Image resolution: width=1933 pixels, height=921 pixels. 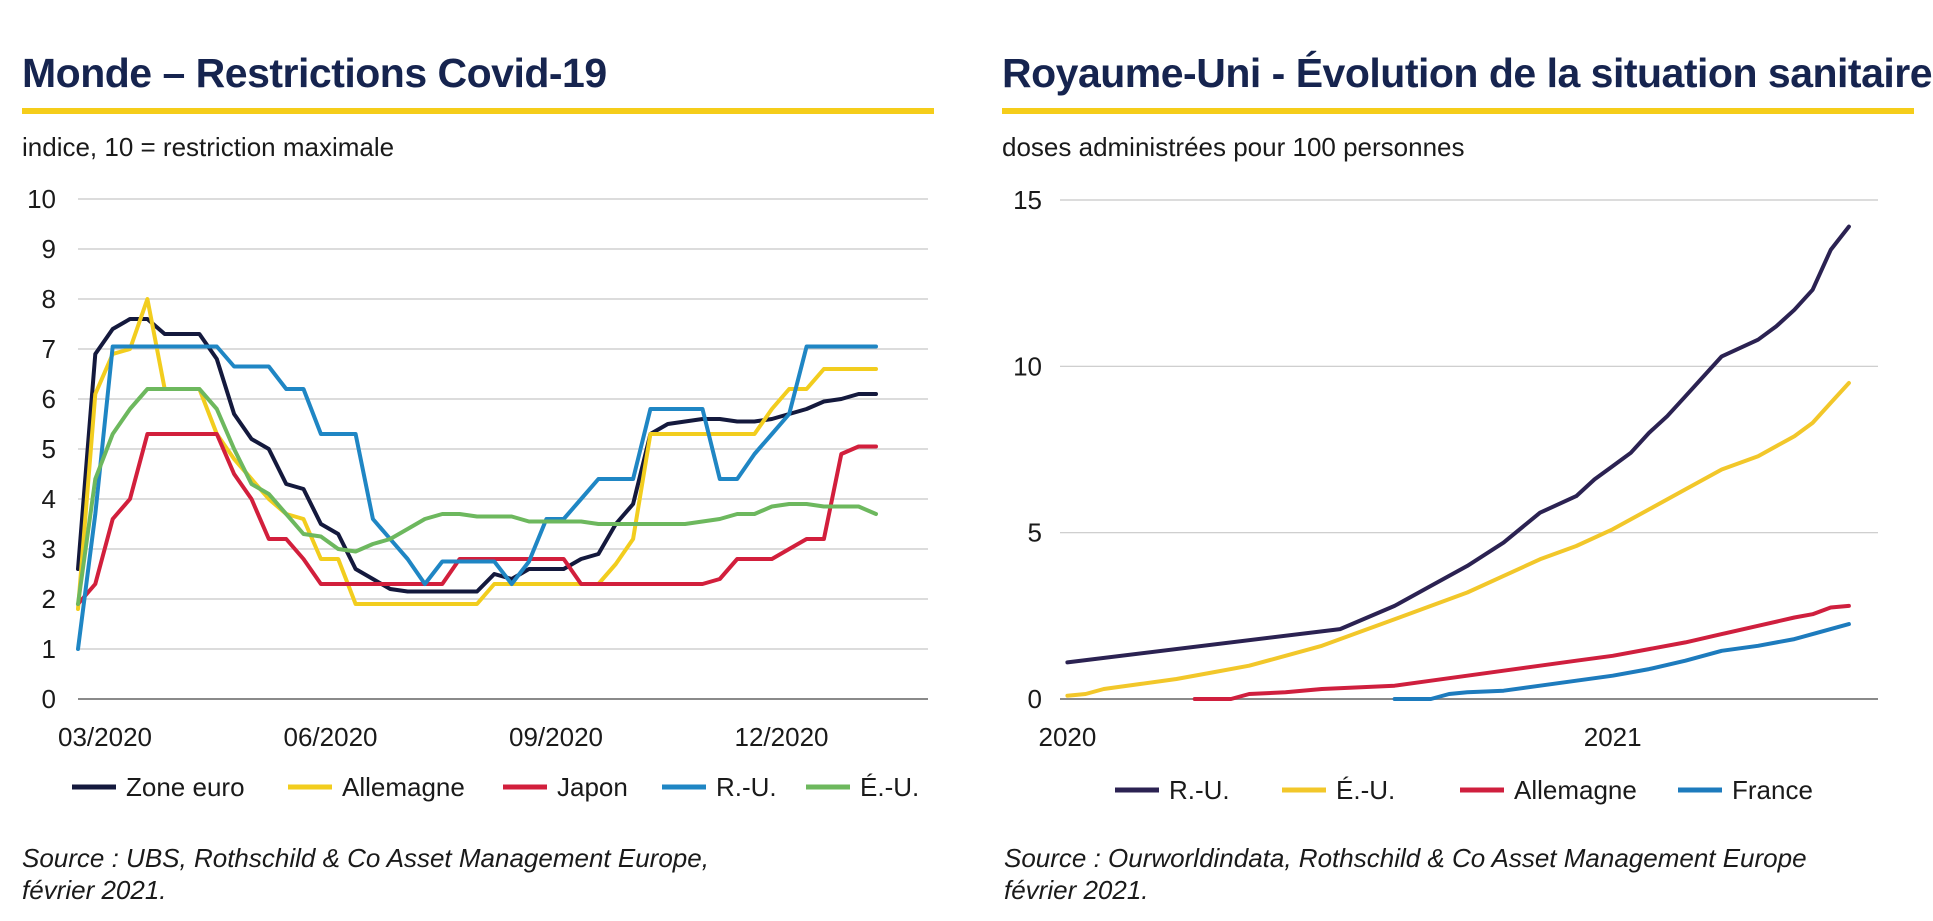 I want to click on series-line-japon, so click(x=477, y=519).